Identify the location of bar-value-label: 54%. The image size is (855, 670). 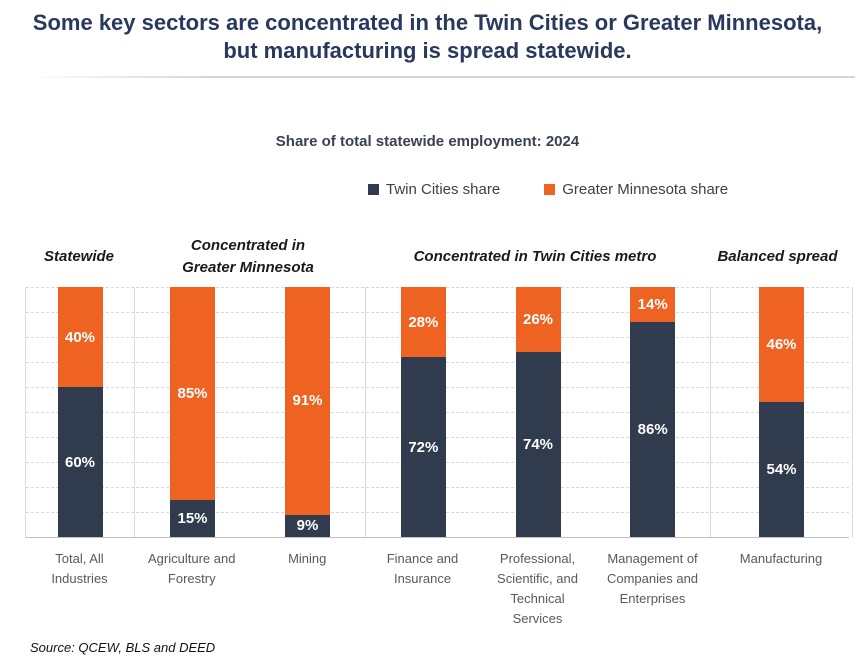
(781, 469).